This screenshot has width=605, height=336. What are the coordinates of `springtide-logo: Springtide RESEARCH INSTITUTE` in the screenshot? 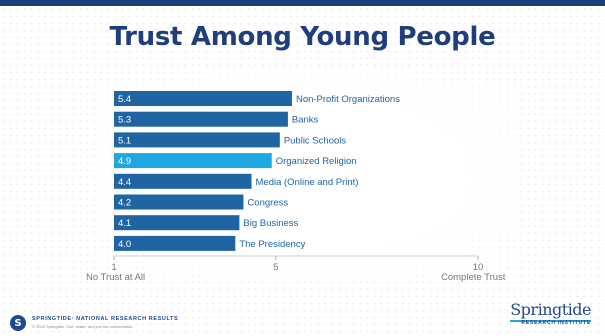 It's located at (550, 313).